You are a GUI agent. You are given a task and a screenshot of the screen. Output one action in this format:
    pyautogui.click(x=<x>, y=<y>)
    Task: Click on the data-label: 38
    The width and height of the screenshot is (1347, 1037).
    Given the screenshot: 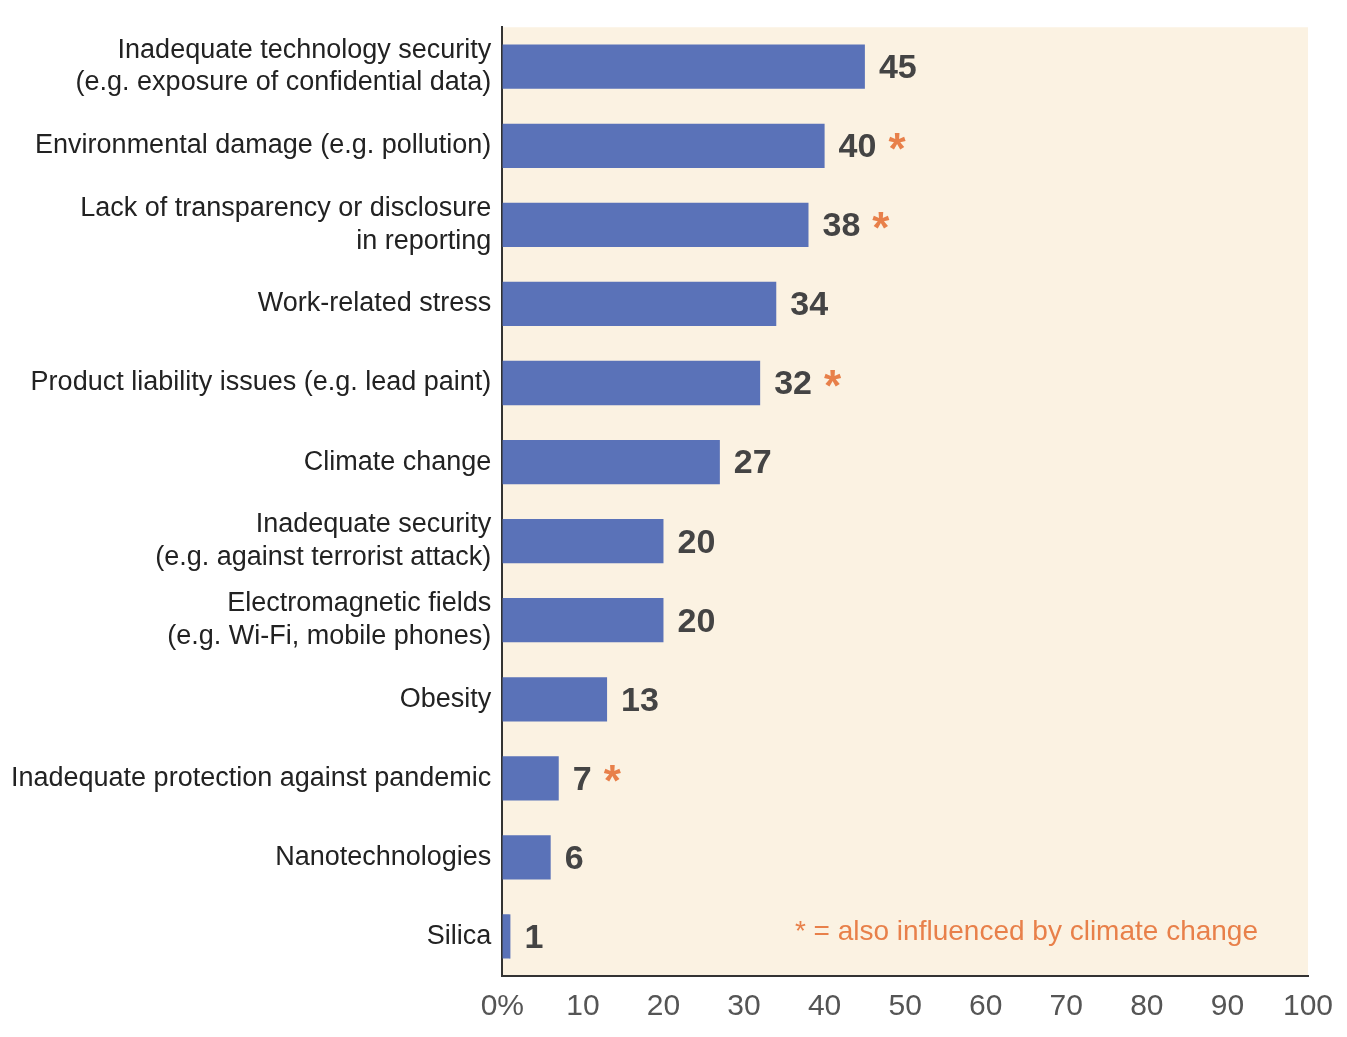 What is the action you would take?
    pyautogui.click(x=841, y=224)
    